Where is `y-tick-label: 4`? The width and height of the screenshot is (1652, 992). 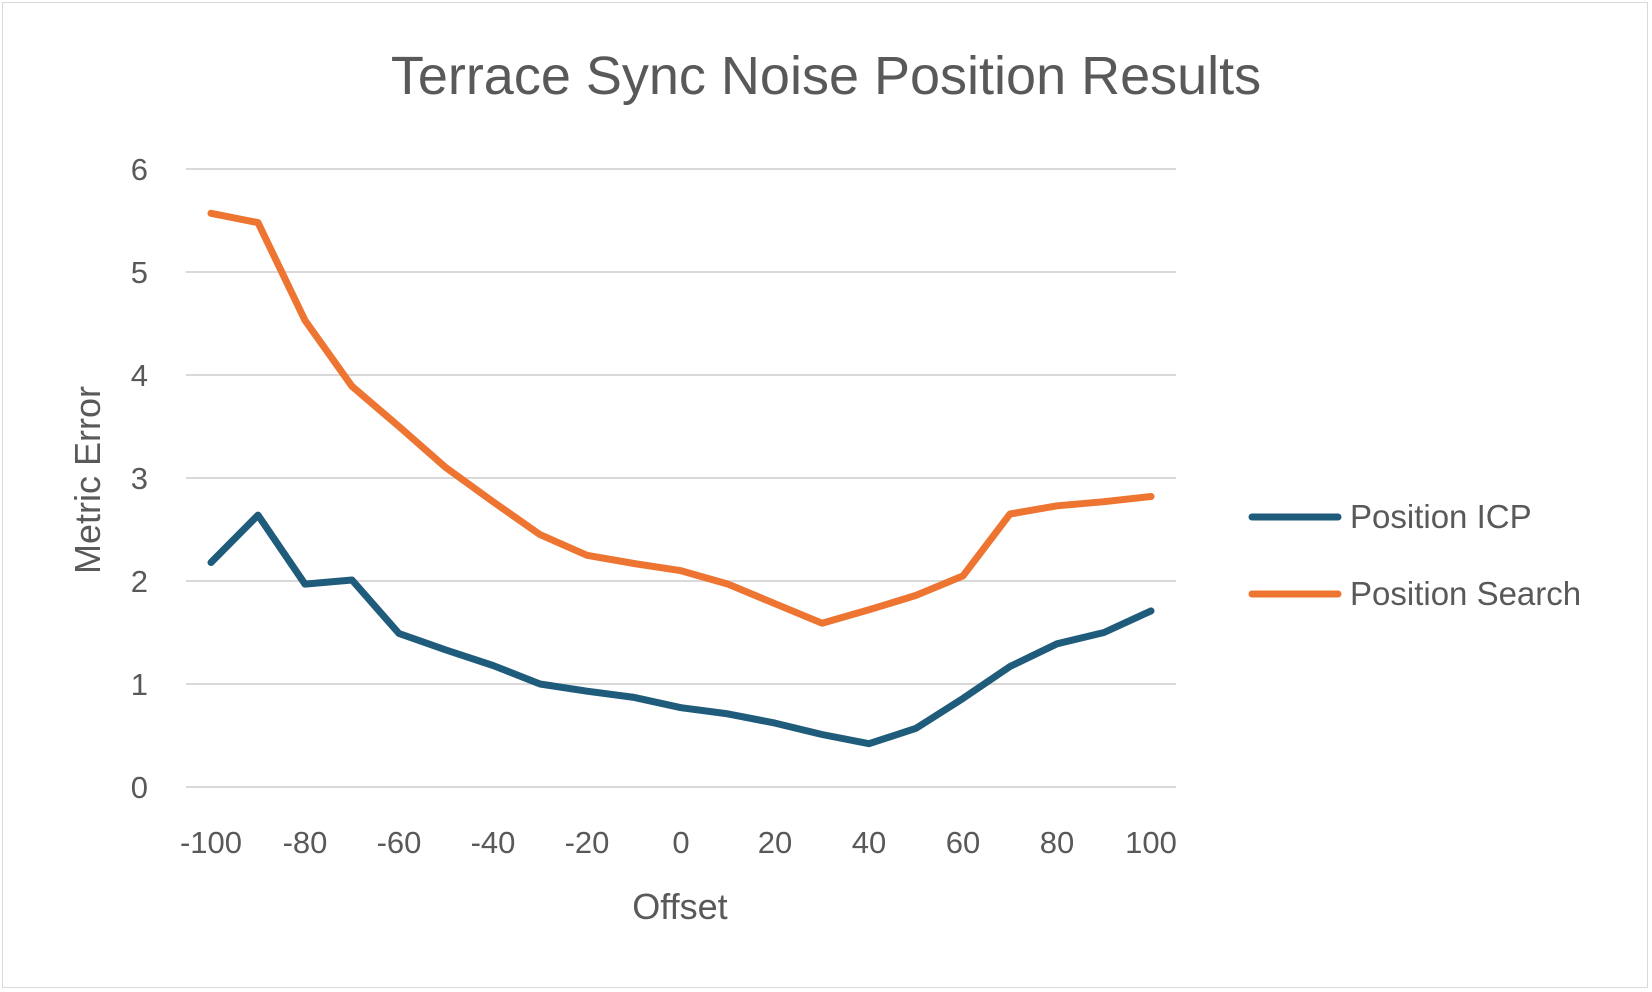 y-tick-label: 4 is located at coordinates (139, 375).